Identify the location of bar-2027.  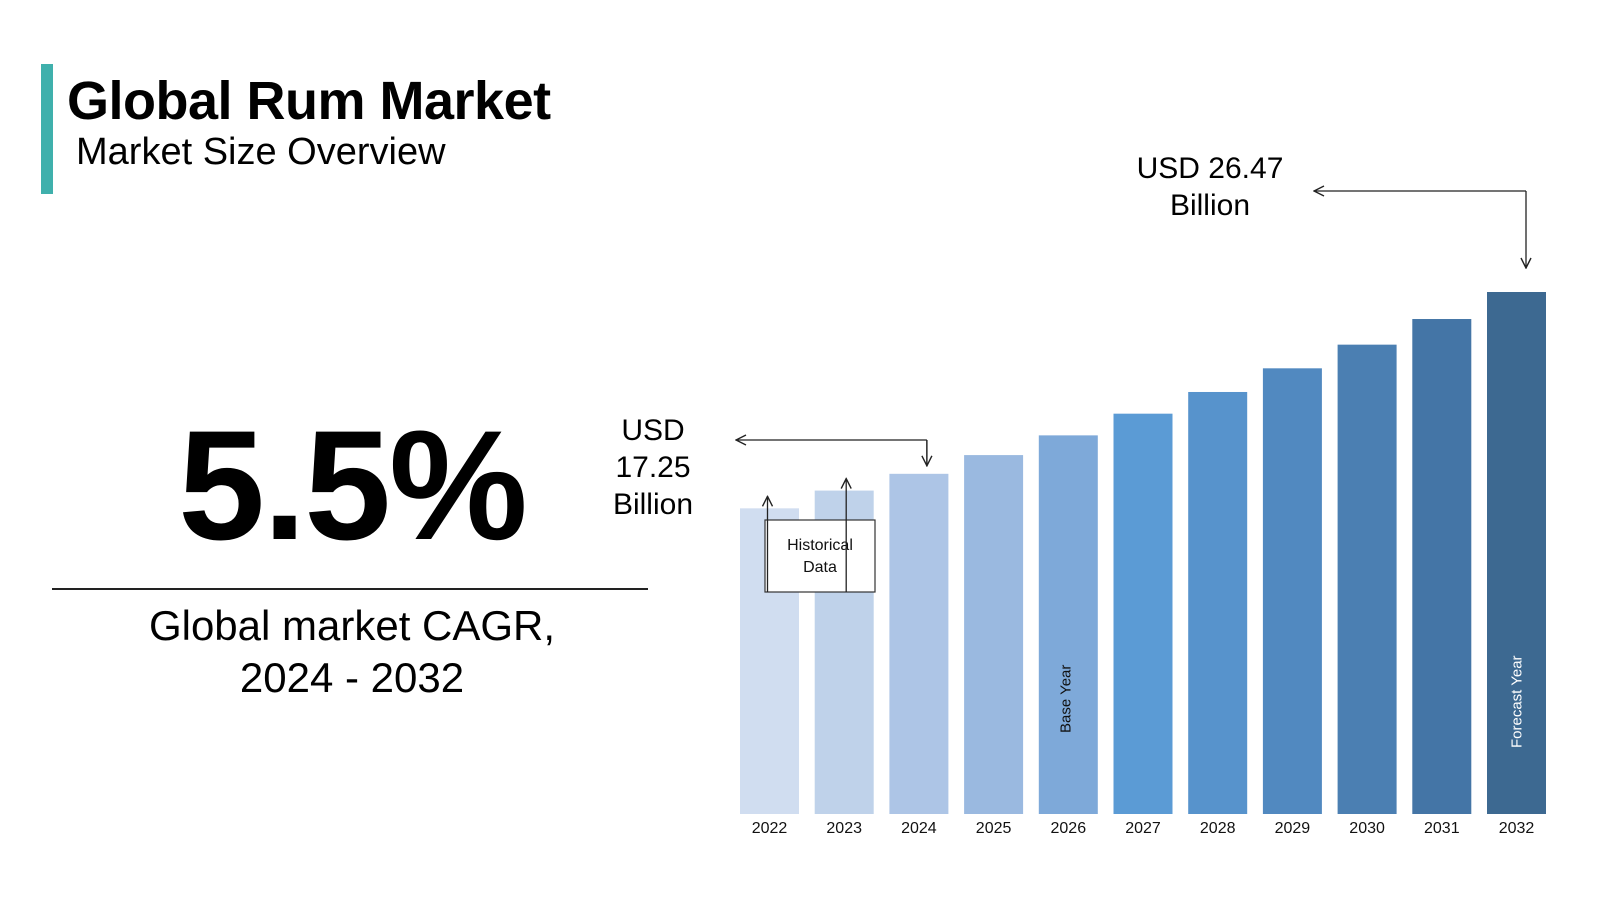
(1143, 613).